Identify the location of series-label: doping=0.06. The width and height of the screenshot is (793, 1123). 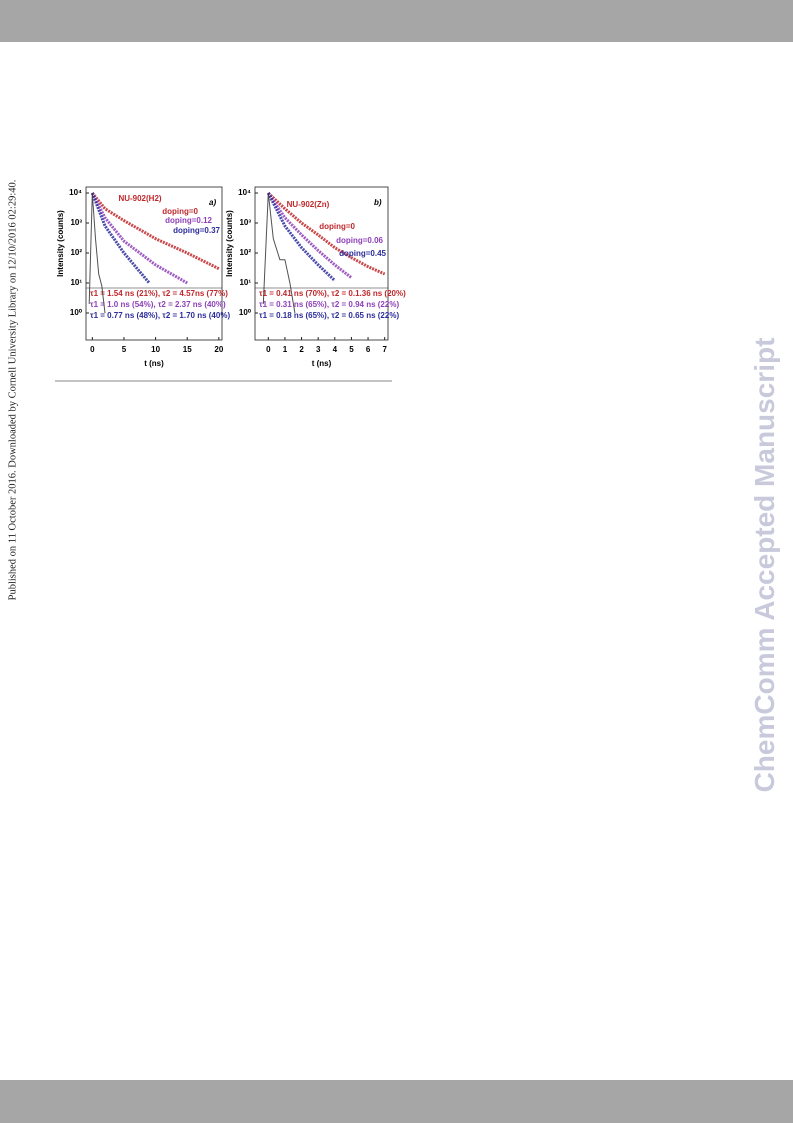
(359, 240).